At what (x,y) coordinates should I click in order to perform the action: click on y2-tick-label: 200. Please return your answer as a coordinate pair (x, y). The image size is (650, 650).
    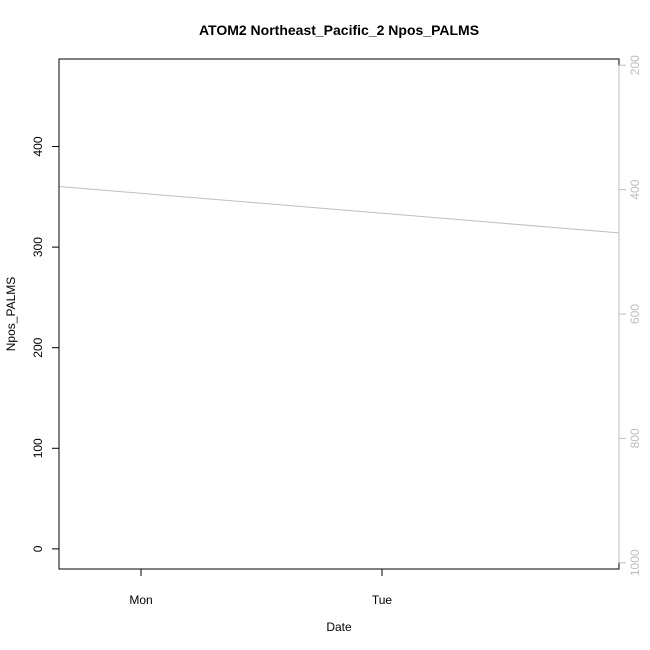
    Looking at the image, I should click on (635, 65).